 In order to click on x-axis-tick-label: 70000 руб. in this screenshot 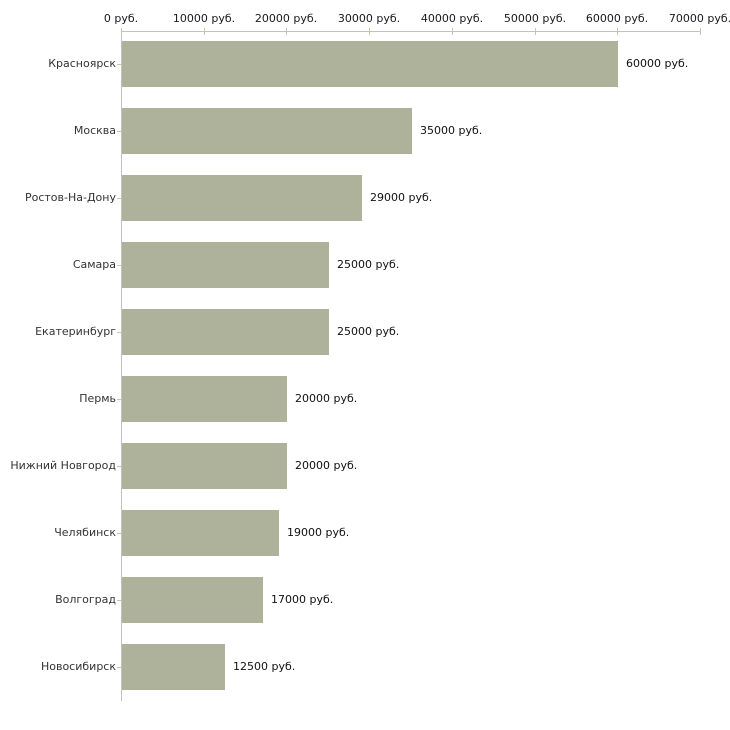, I will do `click(699, 18)`.